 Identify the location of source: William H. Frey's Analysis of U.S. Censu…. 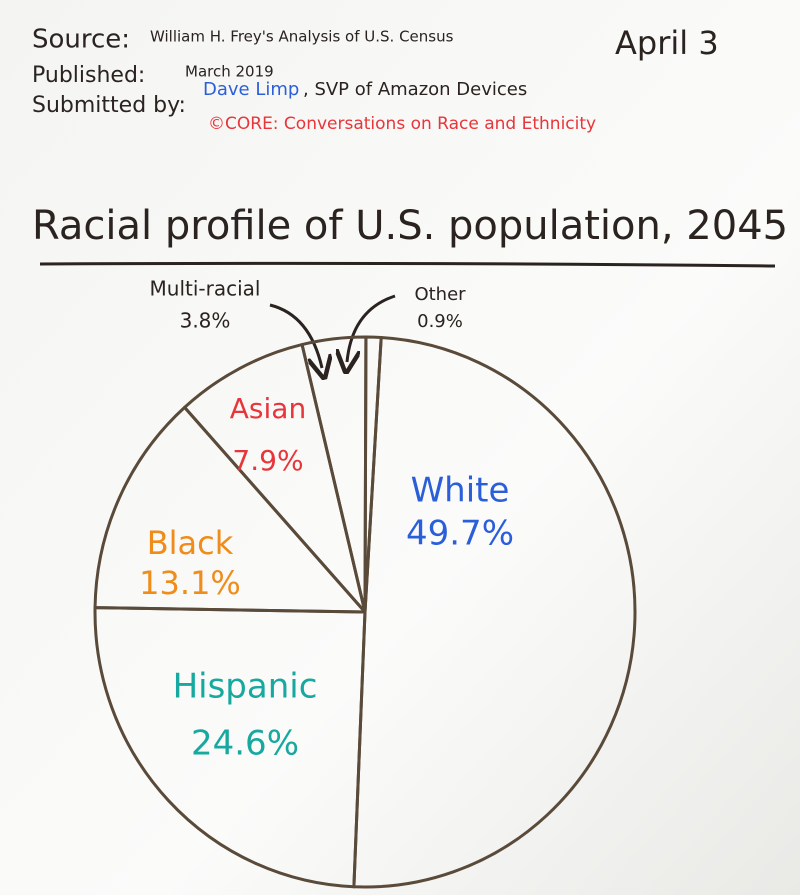
(302, 37).